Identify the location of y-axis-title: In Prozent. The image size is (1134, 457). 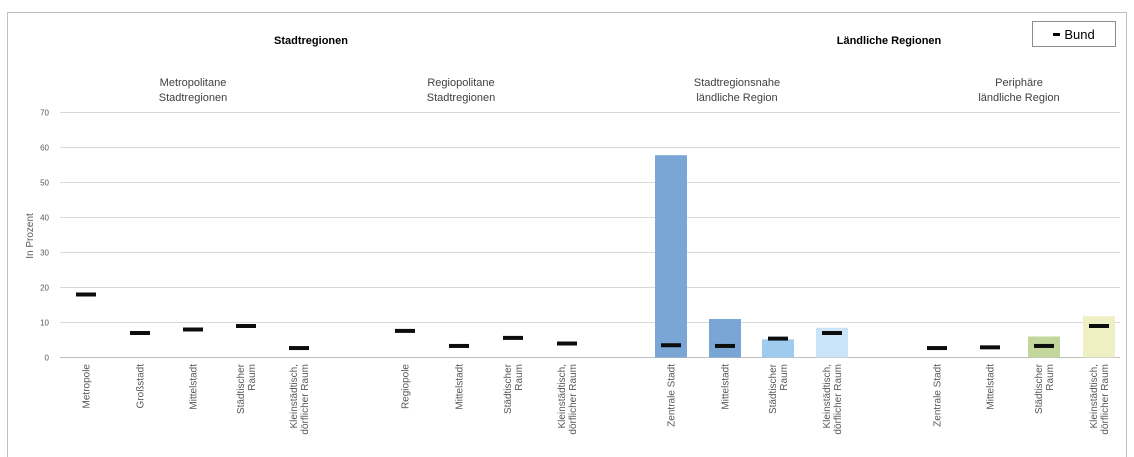
(30, 236).